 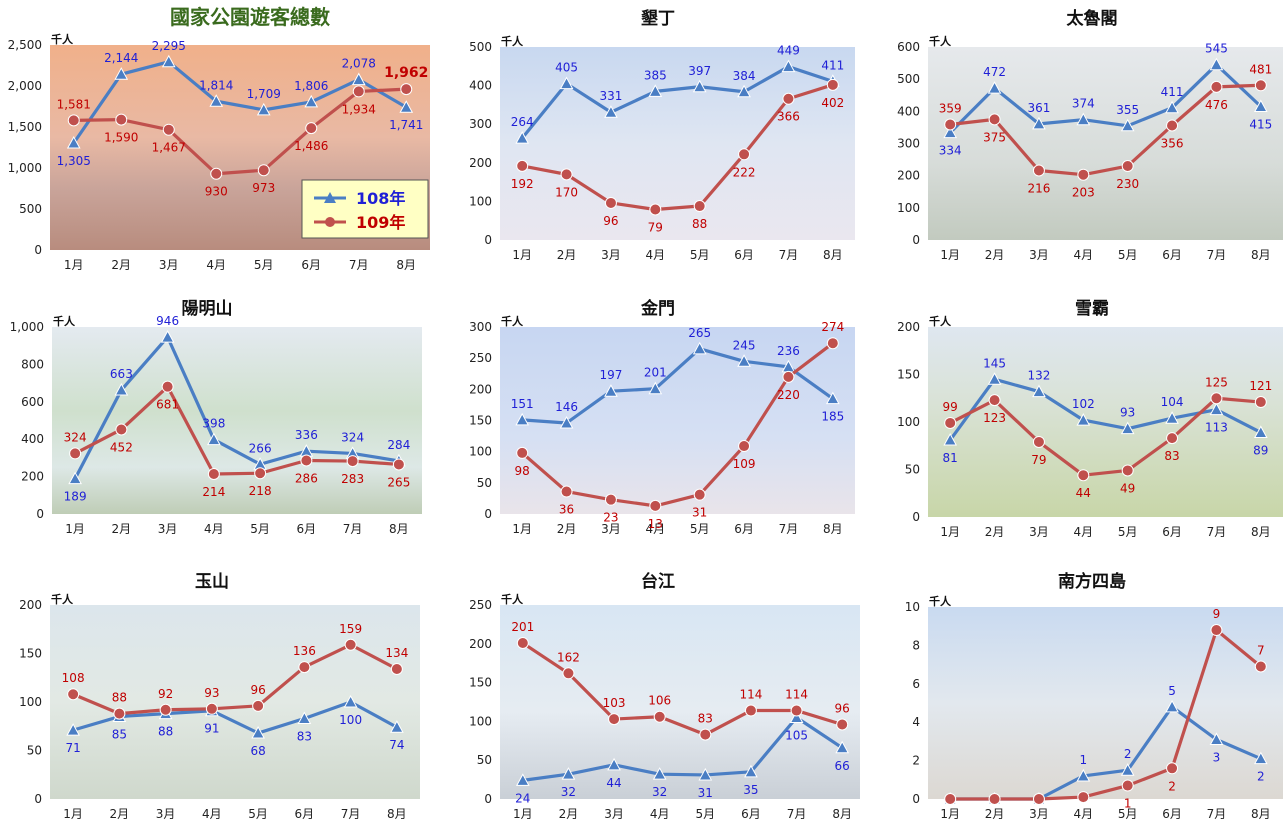 What do you see at coordinates (1260, 69) in the screenshot?
I see `data-label-109: 481` at bounding box center [1260, 69].